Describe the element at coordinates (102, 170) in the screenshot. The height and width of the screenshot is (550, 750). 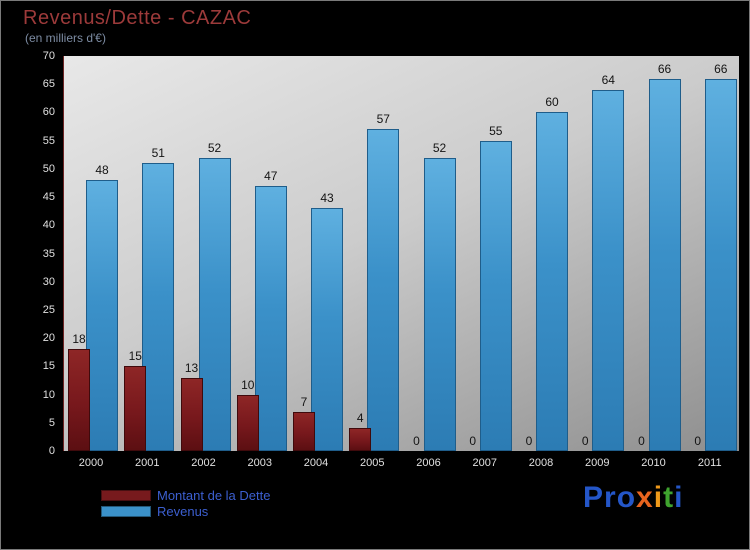
I see `value-label: 48` at that location.